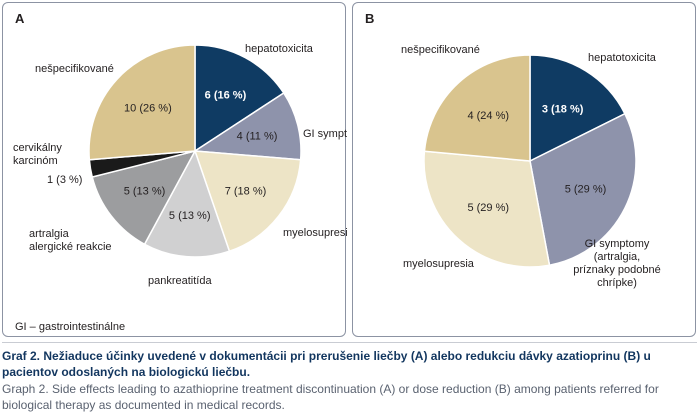  Describe the element at coordinates (439, 264) in the screenshot. I see `category-label-b-myelosupresia: myelosupresia` at that location.